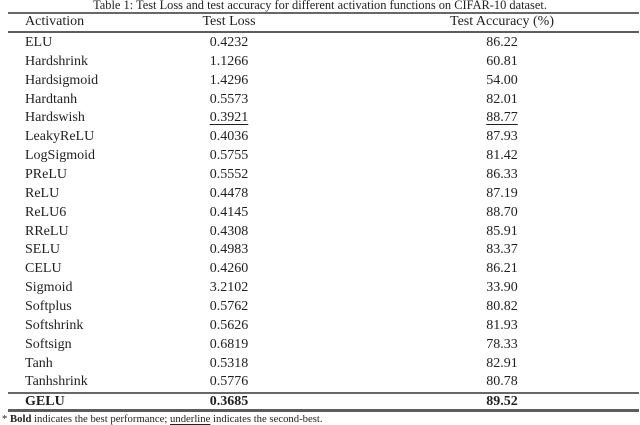 The height and width of the screenshot is (425, 640). Describe the element at coordinates (320, 325) in the screenshot. I see `table-row: Softshrink 0.5626 81.93` at that location.